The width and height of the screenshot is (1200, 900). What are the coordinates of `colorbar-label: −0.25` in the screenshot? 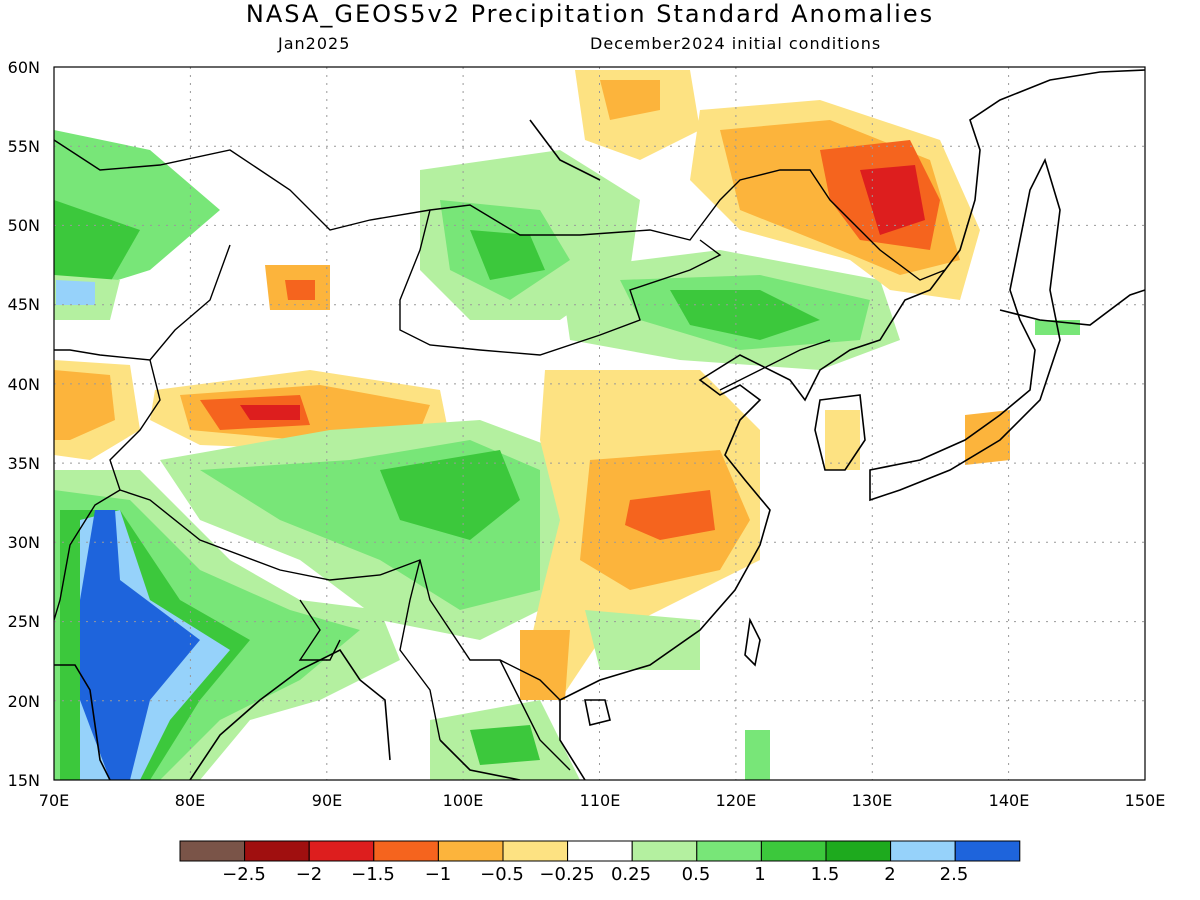 It's located at (566, 874).